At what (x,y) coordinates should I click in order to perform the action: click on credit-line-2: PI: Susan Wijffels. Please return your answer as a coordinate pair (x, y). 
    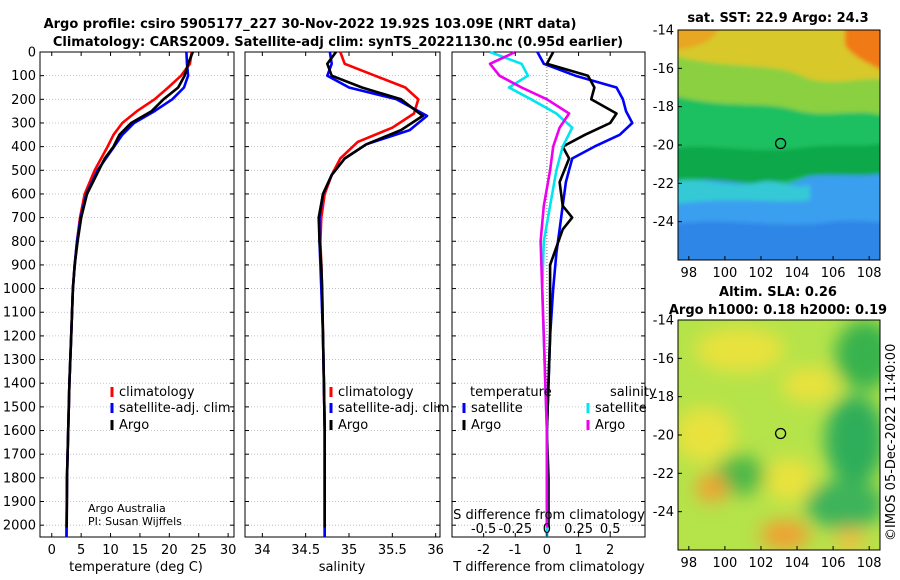
    Looking at the image, I should click on (135, 521).